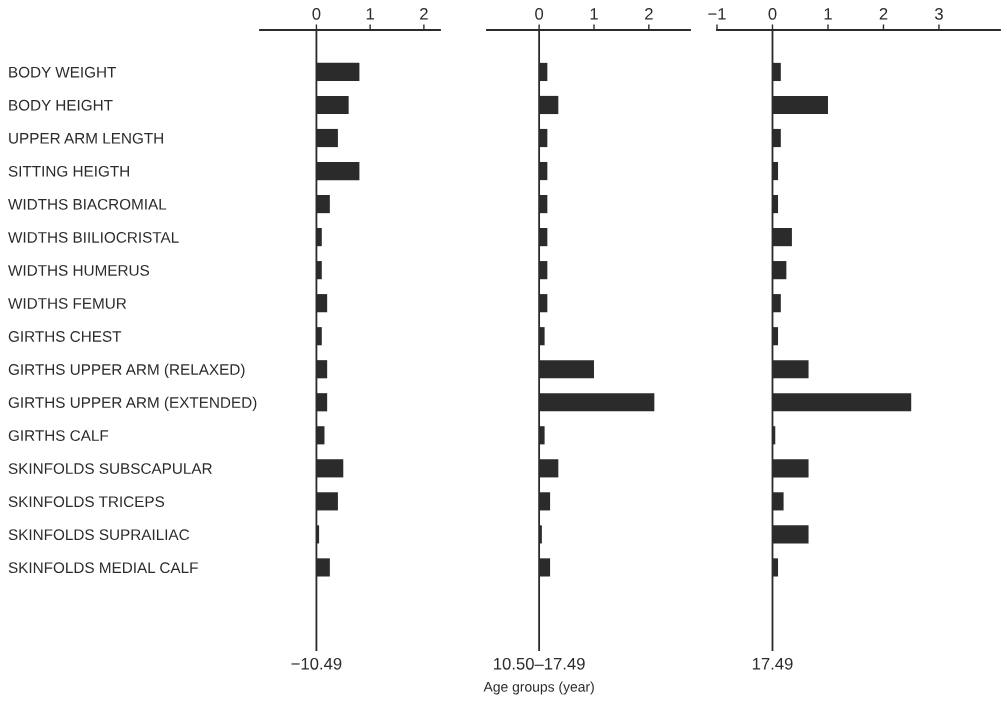 Image resolution: width=1007 pixels, height=707 pixels. What do you see at coordinates (68, 171) in the screenshot?
I see `y-tick-label: SITTING HEIGTH` at bounding box center [68, 171].